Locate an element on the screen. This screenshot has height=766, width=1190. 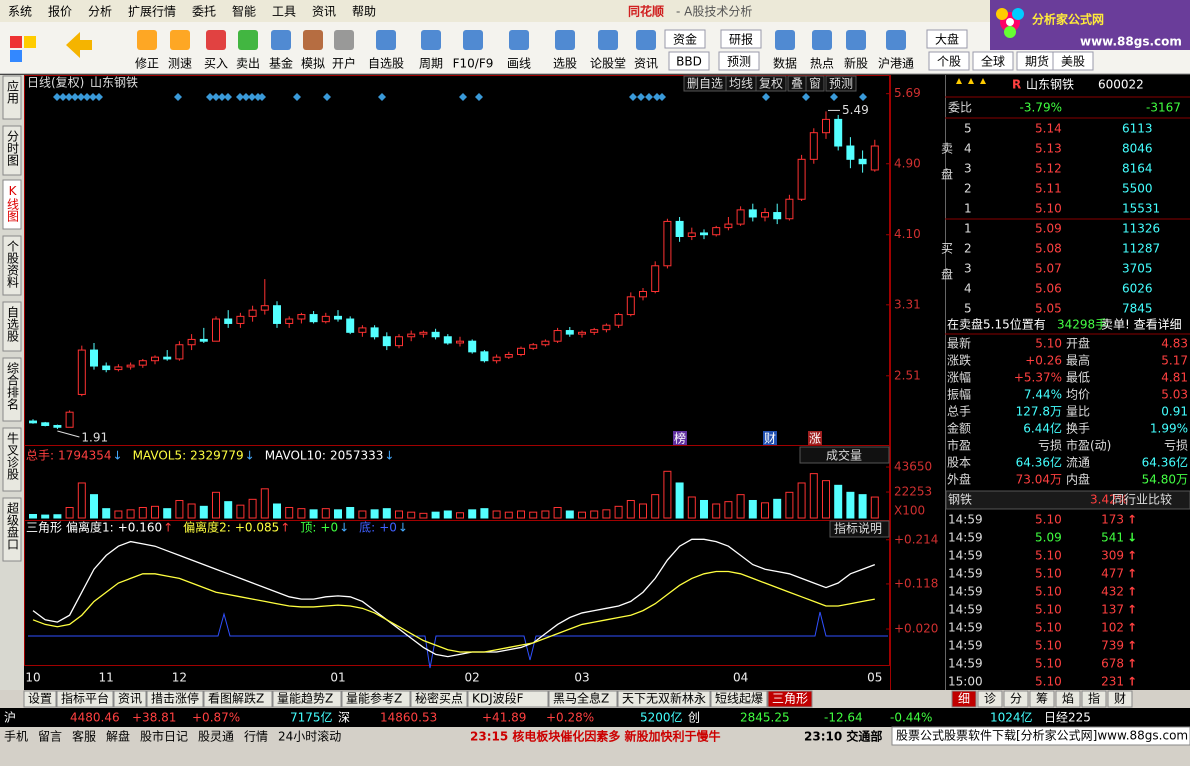
chart-button-label: 窗 is located at coordinates (815, 84).